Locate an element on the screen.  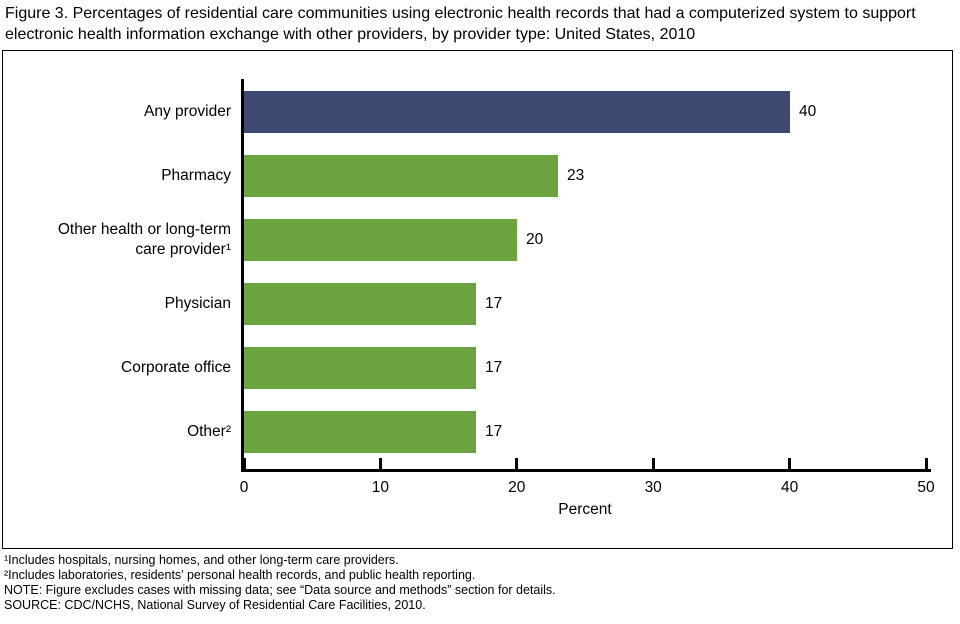
bar-label-corporate-office: Corporate office is located at coordinates (176, 367).